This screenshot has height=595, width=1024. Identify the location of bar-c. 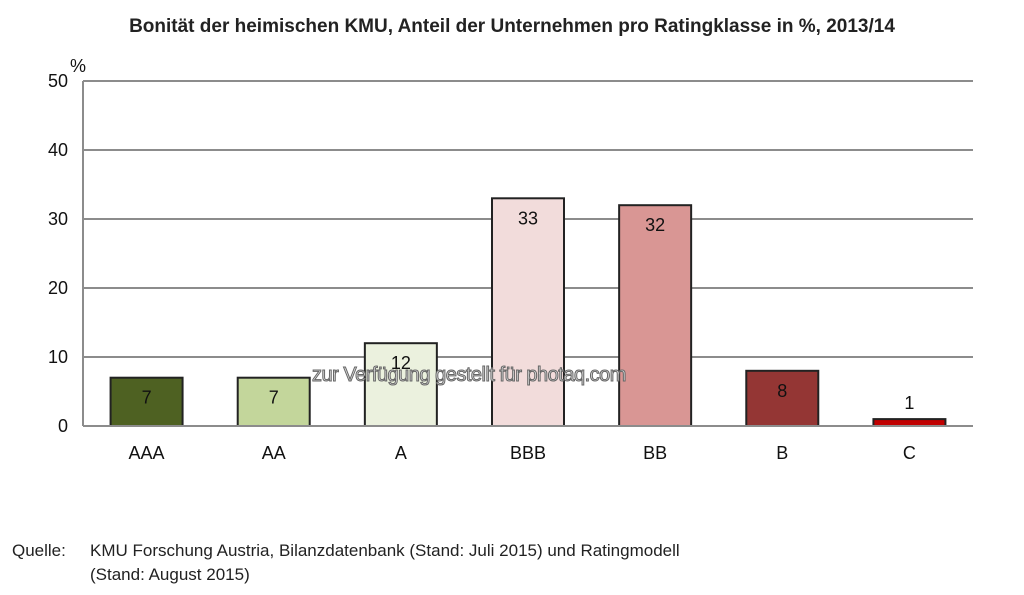
(909, 423).